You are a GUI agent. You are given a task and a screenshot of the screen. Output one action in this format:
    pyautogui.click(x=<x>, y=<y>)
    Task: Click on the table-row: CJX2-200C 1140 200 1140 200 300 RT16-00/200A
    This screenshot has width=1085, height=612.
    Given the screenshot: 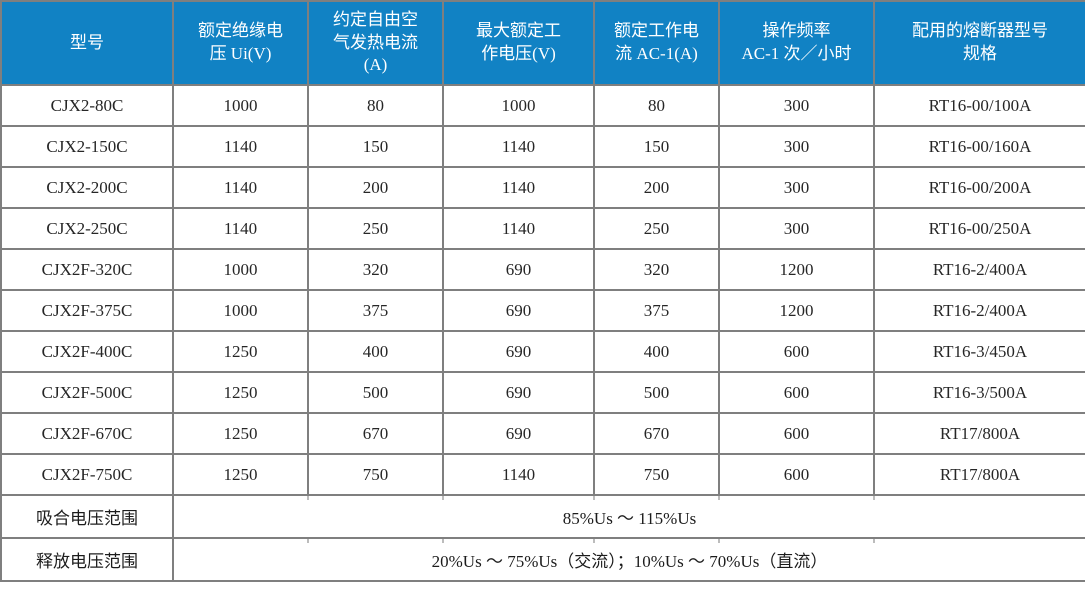 What is the action you would take?
    pyautogui.click(x=542, y=187)
    